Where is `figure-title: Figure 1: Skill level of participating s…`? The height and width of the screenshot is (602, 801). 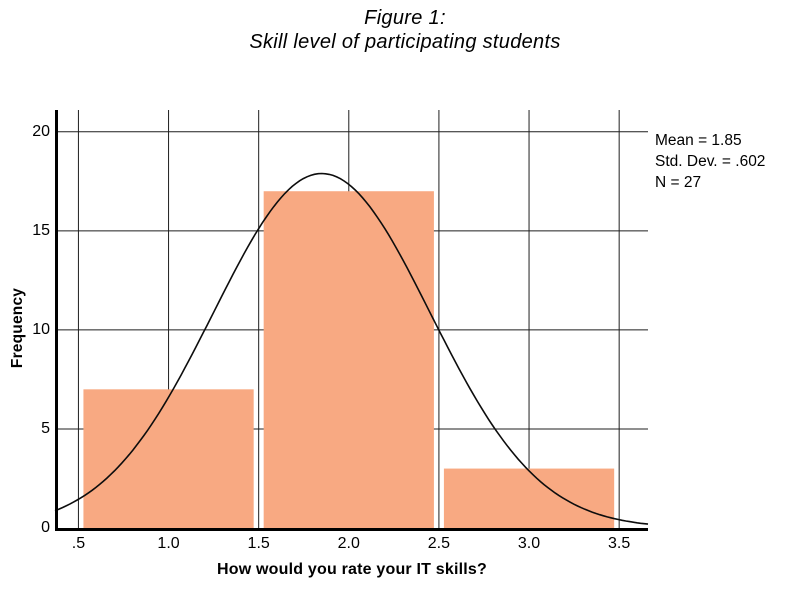
figure-title: Figure 1: Skill level of participating s… is located at coordinates (403, 30).